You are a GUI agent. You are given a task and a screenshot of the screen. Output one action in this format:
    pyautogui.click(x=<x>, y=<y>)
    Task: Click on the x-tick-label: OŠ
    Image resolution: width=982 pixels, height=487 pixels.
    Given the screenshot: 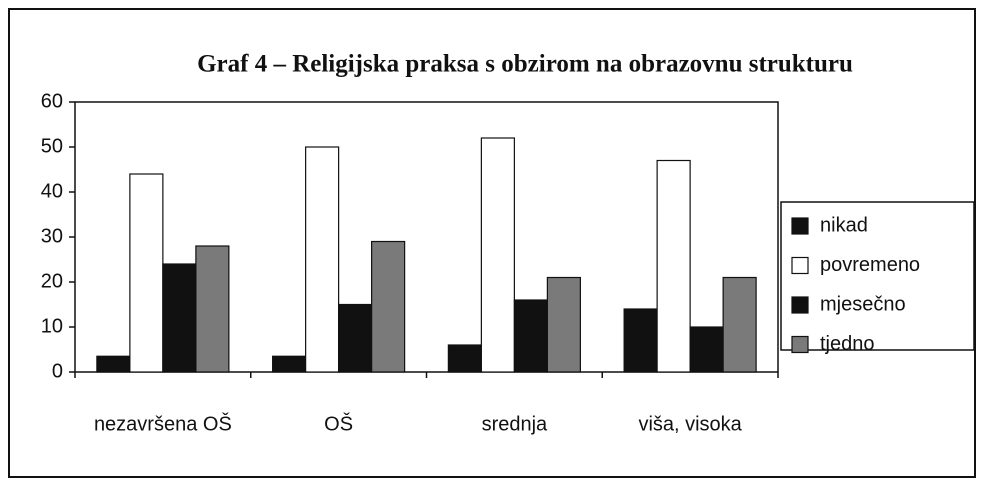 What is the action you would take?
    pyautogui.click(x=338, y=423)
    